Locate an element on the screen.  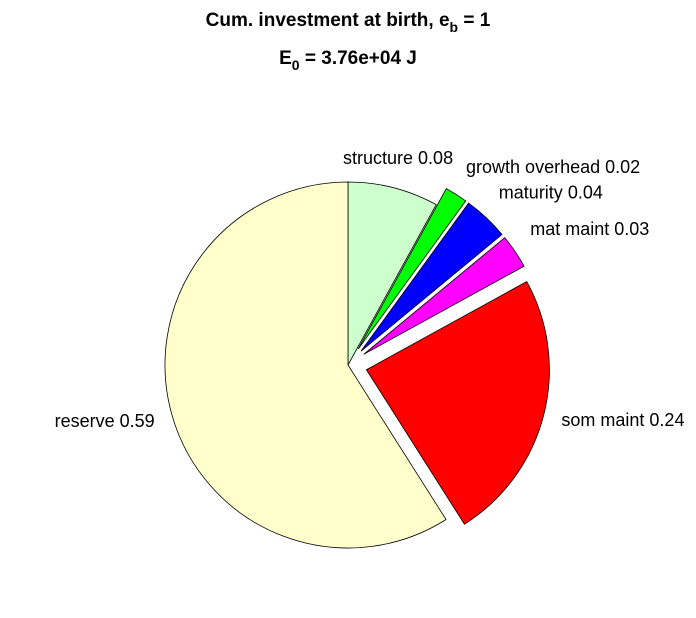
slice-name: mat maint is located at coordinates (569, 229).